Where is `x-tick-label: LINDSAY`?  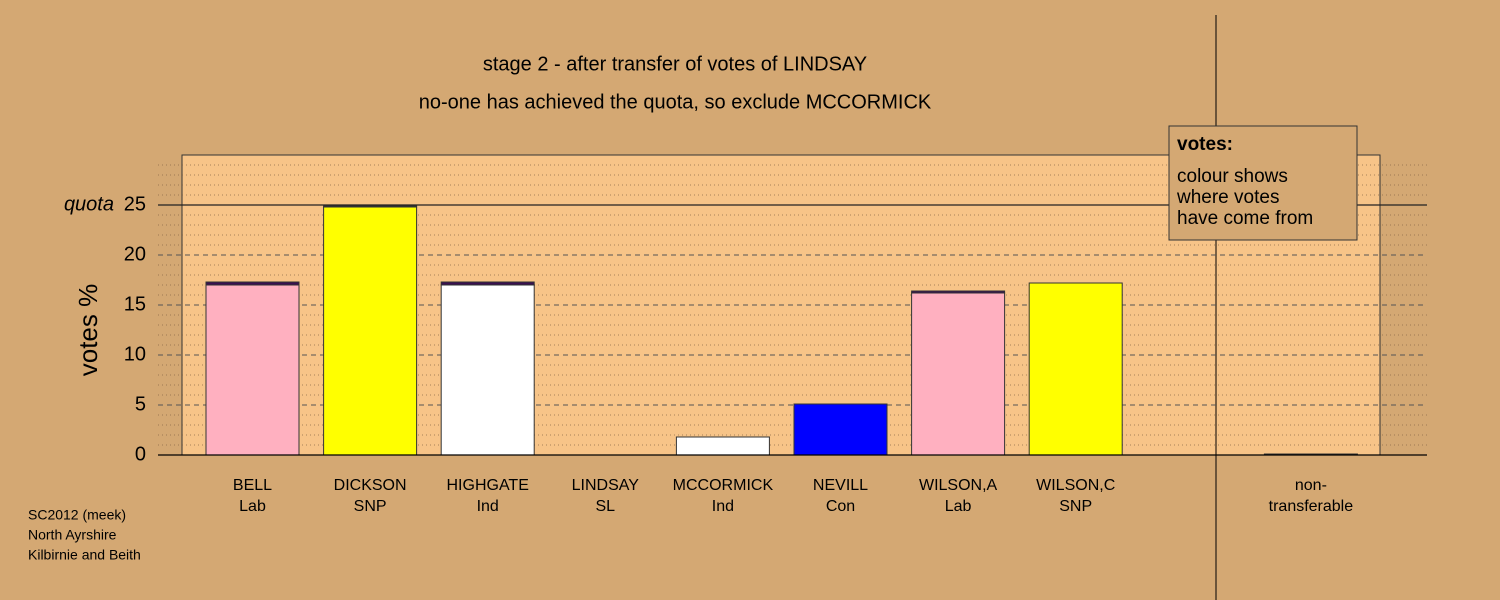 x-tick-label: LINDSAY is located at coordinates (606, 485).